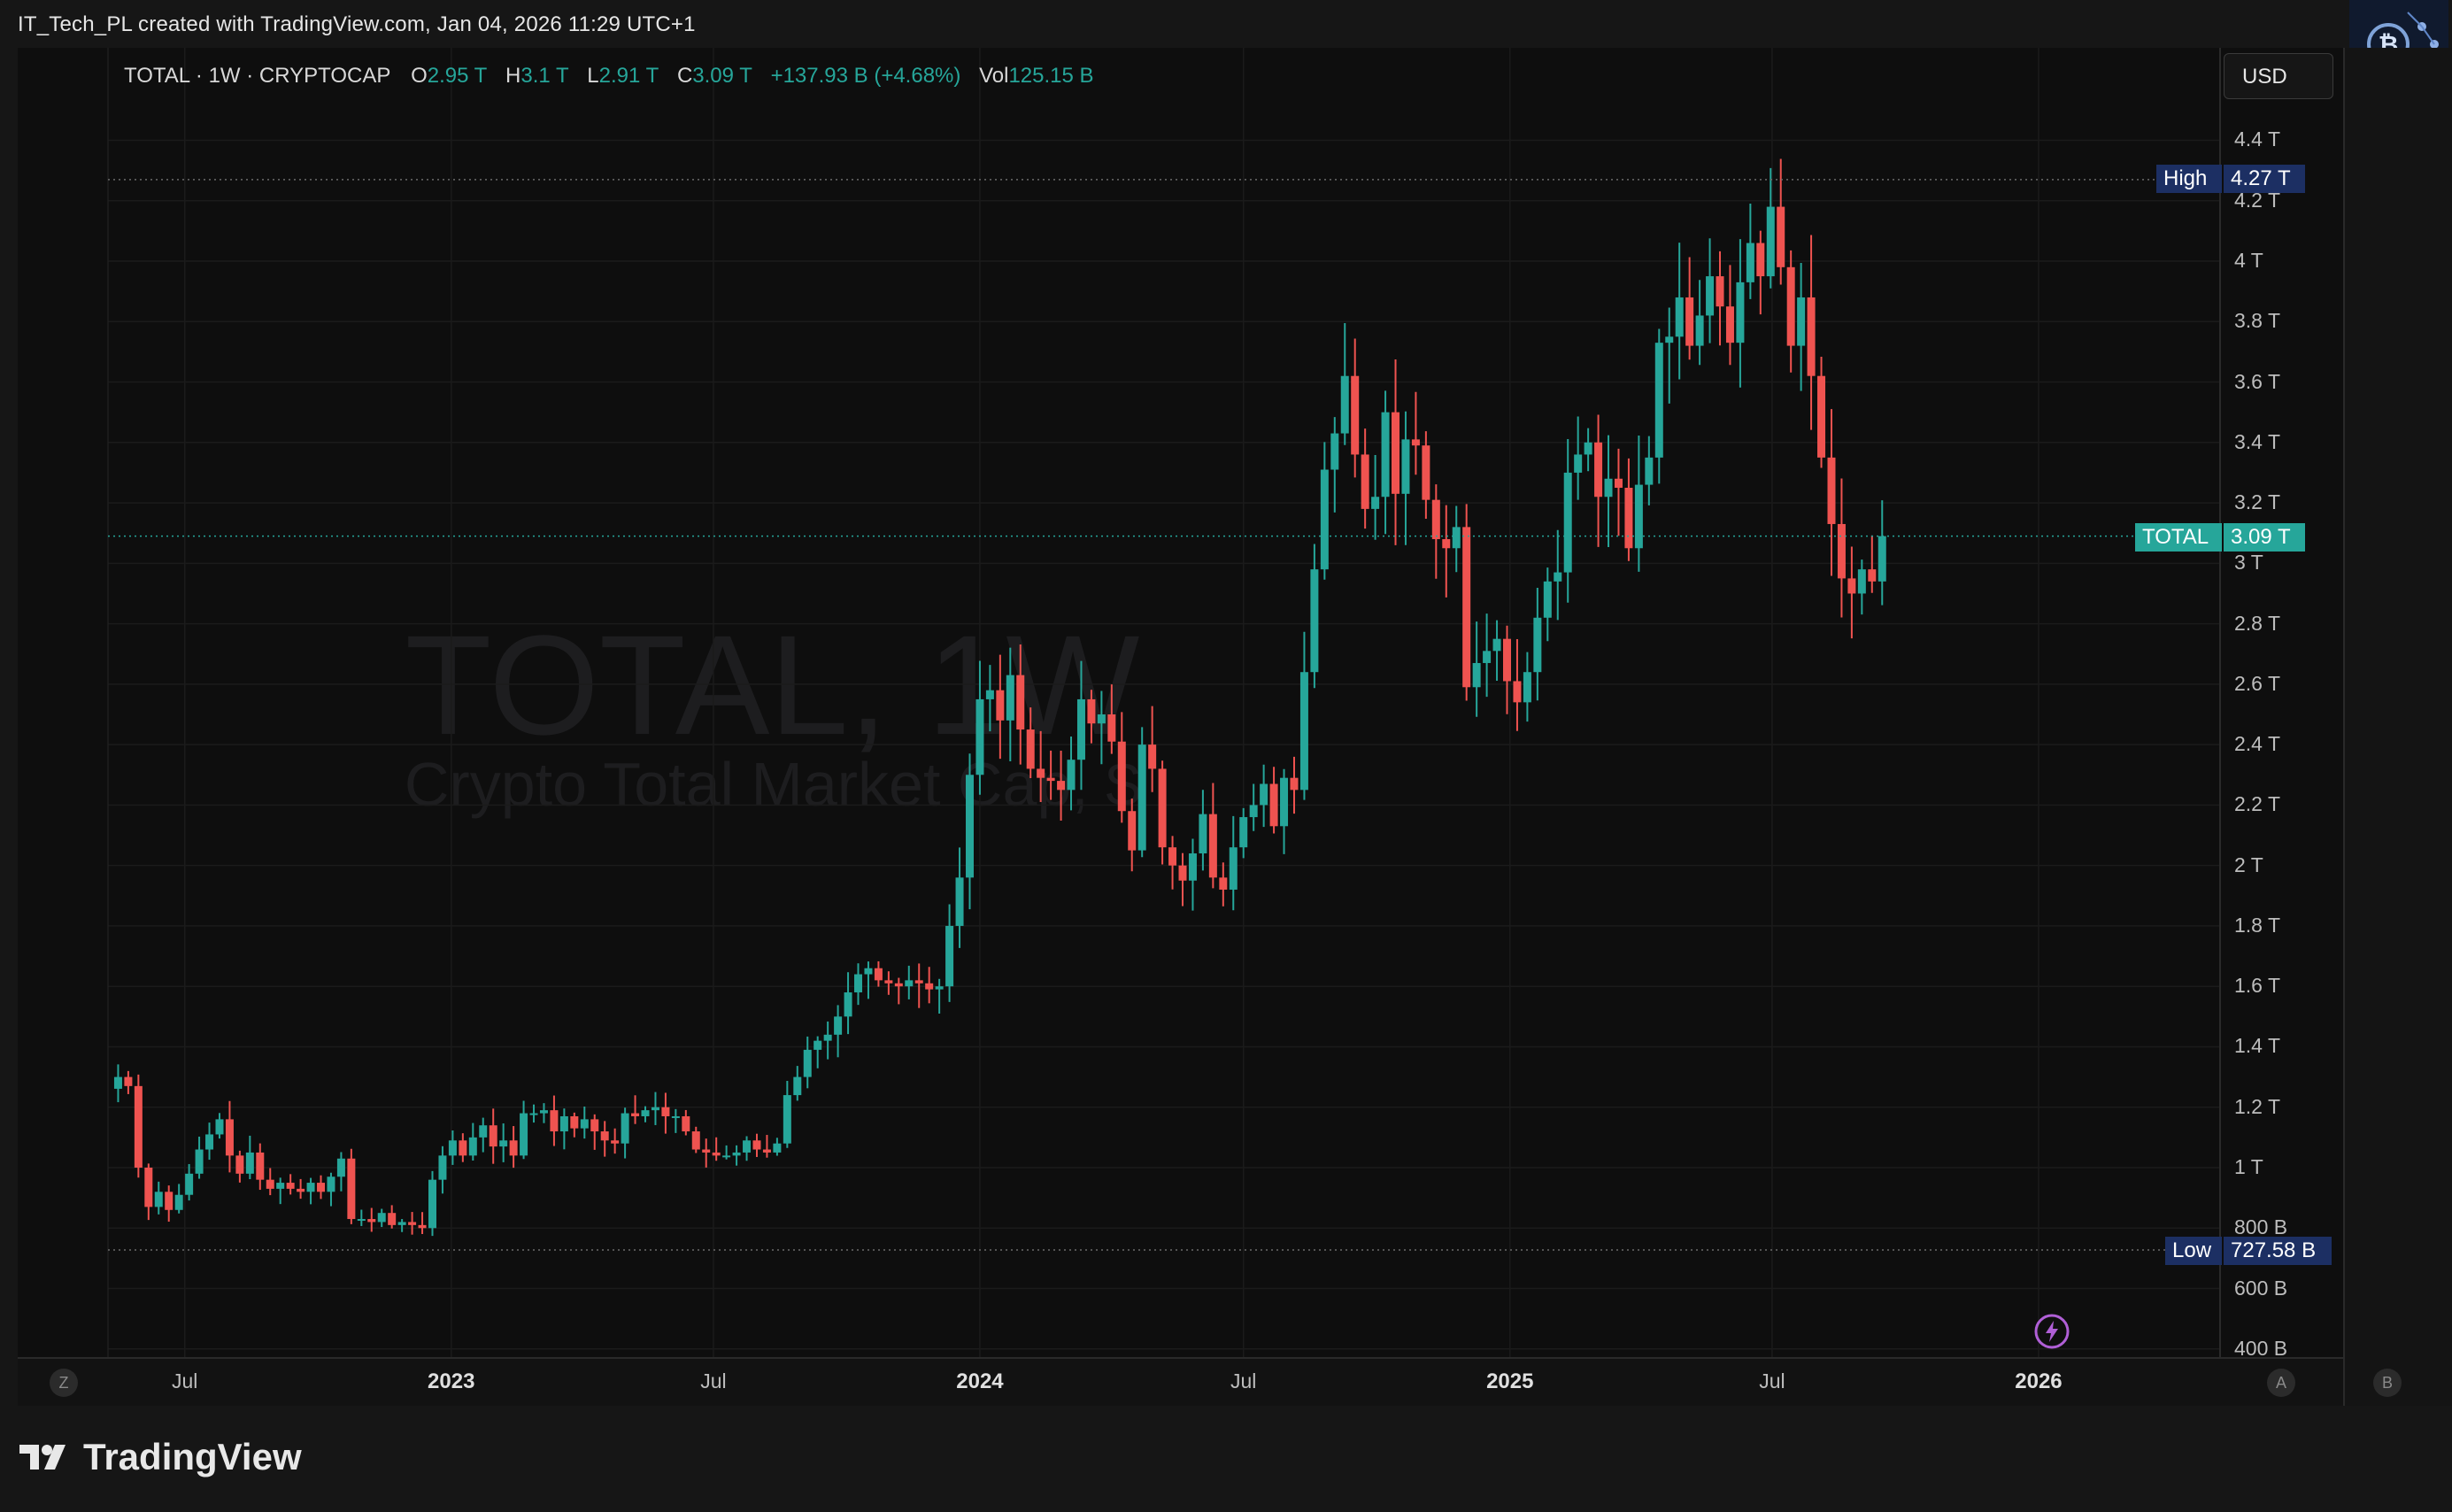 The image size is (2452, 1512). Describe the element at coordinates (1510, 1381) in the screenshot. I see `time-tick-label: 2025` at that location.